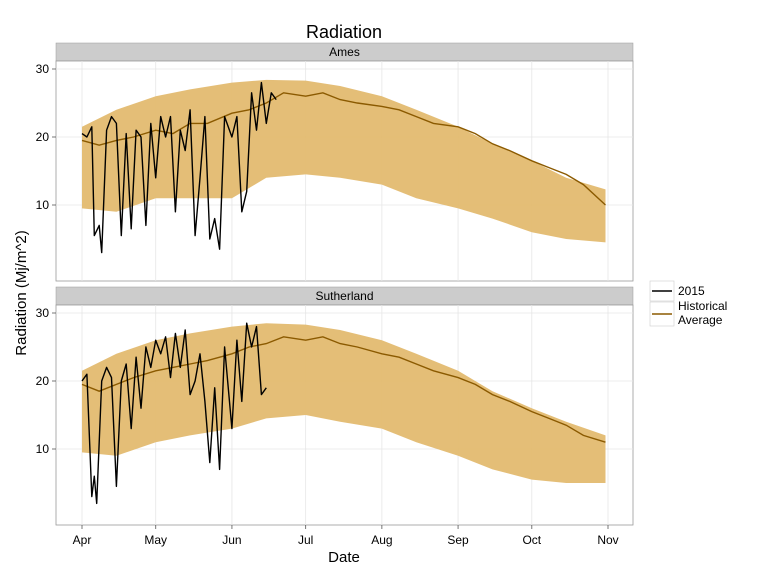  I want to click on legend-label-historical-line2: Average, so click(700, 320).